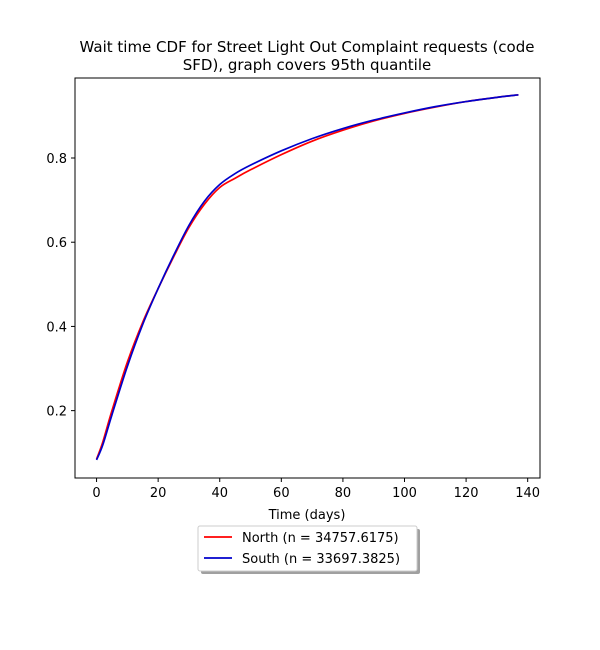 This screenshot has width=600, height=650. What do you see at coordinates (96, 493) in the screenshot?
I see `x-tick-label: 0` at bounding box center [96, 493].